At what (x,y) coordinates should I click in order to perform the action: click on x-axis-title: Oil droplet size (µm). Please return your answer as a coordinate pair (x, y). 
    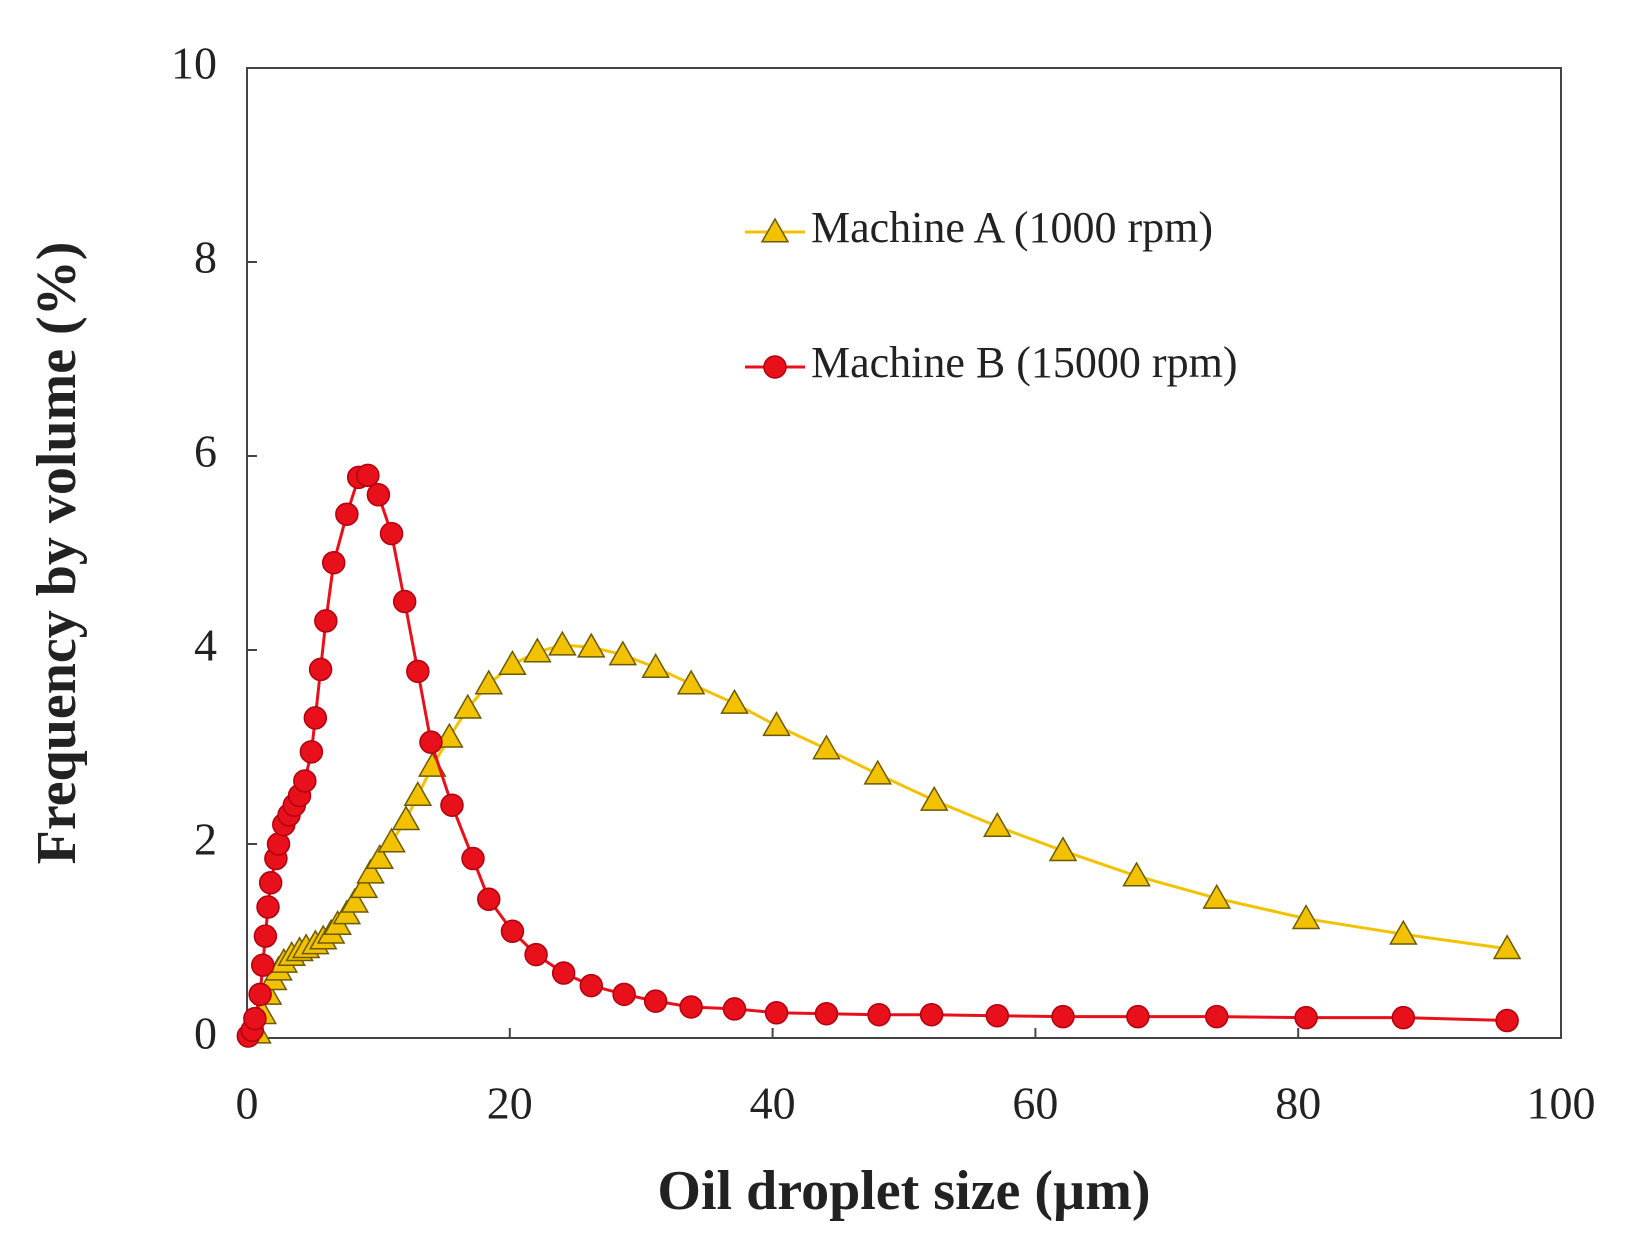
    Looking at the image, I should click on (903, 1191).